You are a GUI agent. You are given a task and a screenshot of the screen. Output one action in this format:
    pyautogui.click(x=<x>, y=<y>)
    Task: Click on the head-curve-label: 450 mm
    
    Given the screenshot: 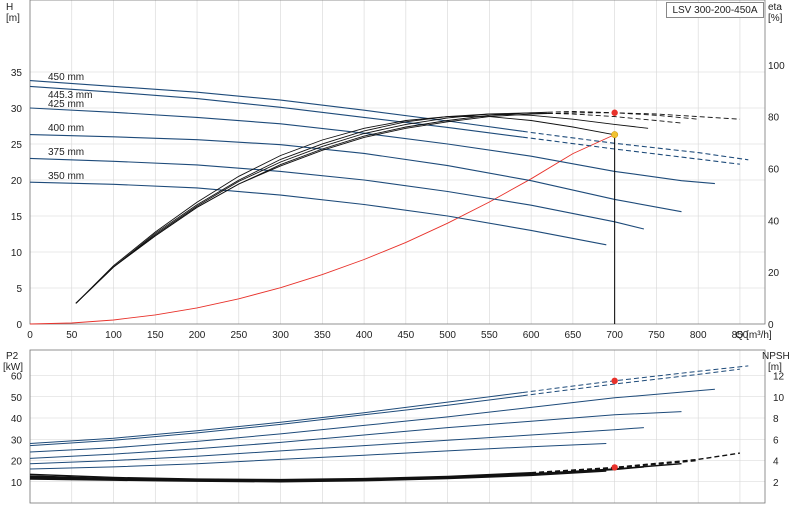 What is the action you would take?
    pyautogui.click(x=66, y=77)
    